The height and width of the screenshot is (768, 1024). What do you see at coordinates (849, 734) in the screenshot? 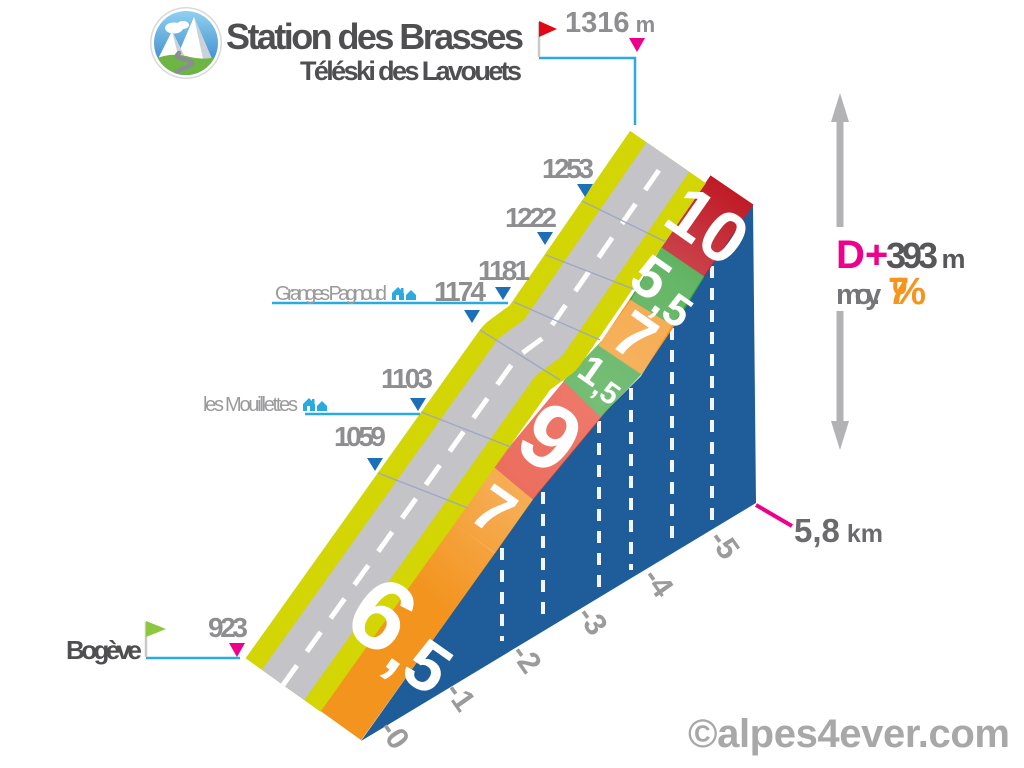
I see `watermark: ©alpes4ever.com` at bounding box center [849, 734].